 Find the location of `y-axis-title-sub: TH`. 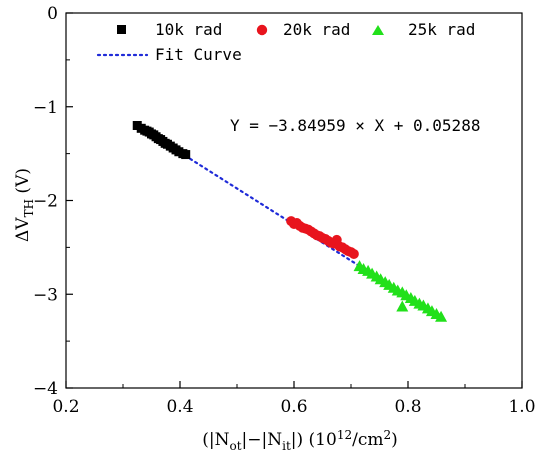

y-axis-title-sub: TH is located at coordinates (29, 208).